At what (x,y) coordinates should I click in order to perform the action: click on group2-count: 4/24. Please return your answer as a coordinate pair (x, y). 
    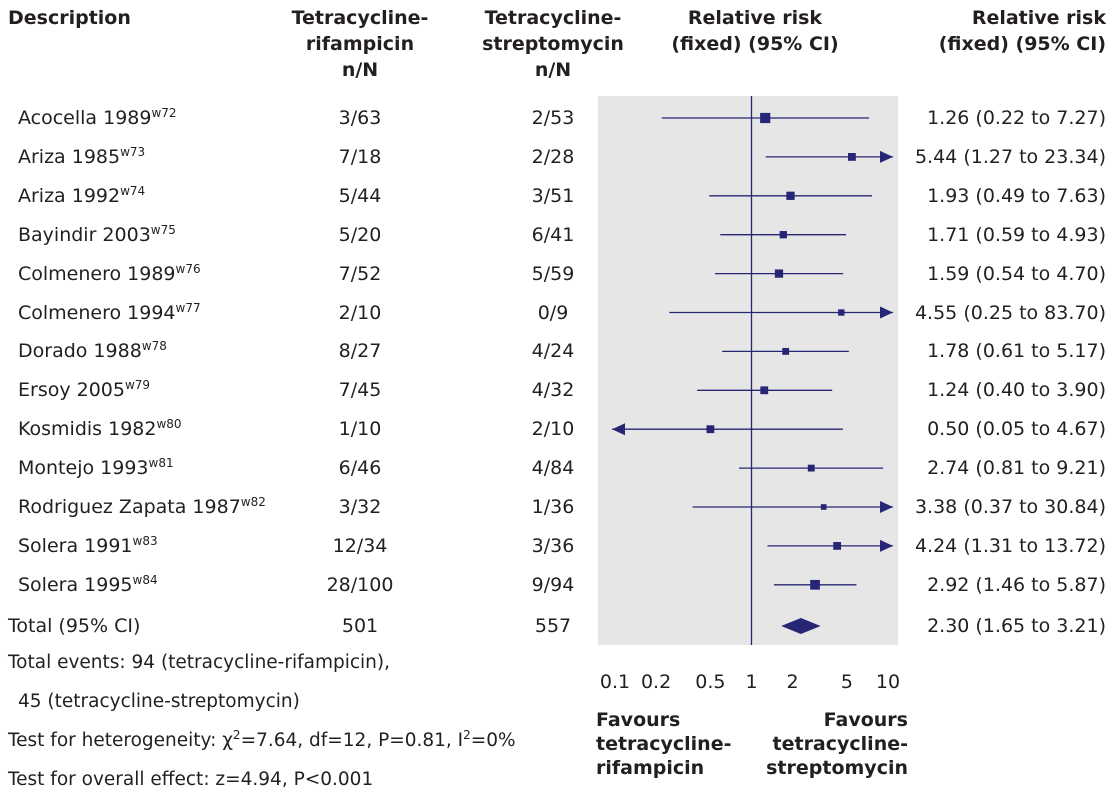
    Looking at the image, I should click on (553, 351).